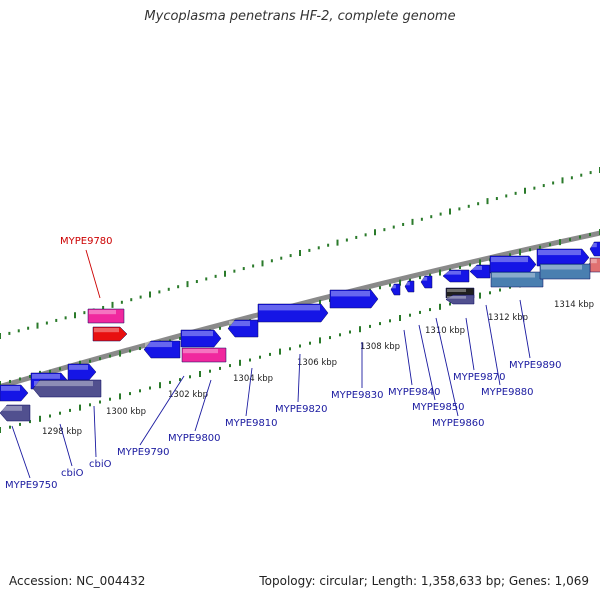 This screenshot has height=600, width=600. What do you see at coordinates (445, 331) in the screenshot?
I see `tick-label: 1310 kbp` at bounding box center [445, 331].